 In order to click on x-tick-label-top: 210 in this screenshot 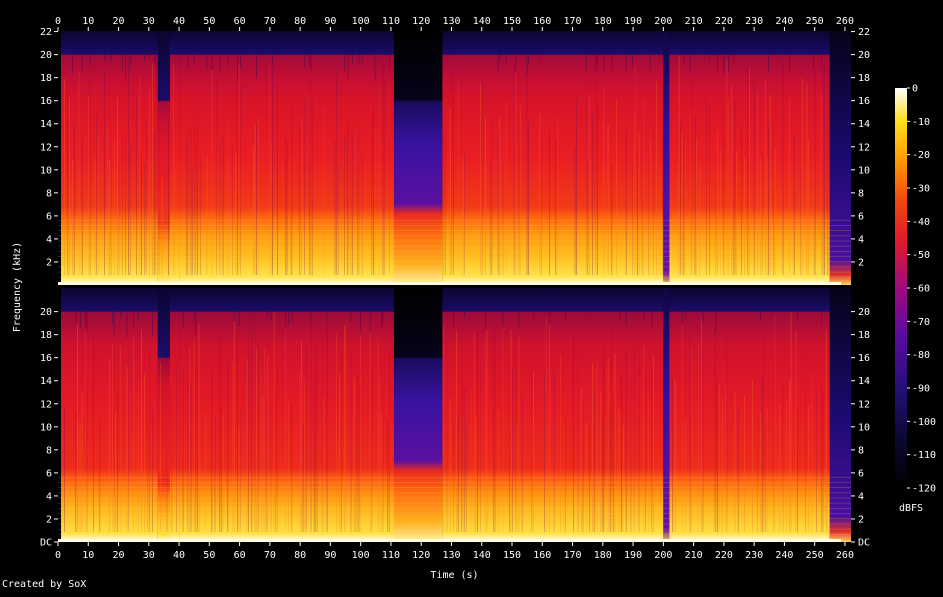, I will do `click(694, 21)`.